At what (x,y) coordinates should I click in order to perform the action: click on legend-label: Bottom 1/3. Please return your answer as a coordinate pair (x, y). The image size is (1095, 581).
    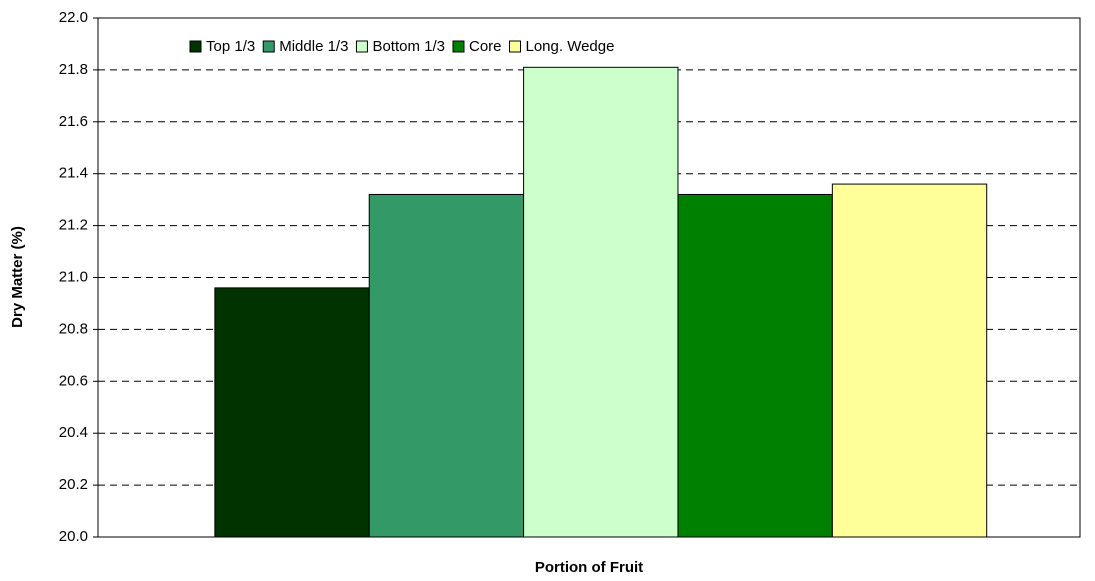
    Looking at the image, I should click on (408, 46).